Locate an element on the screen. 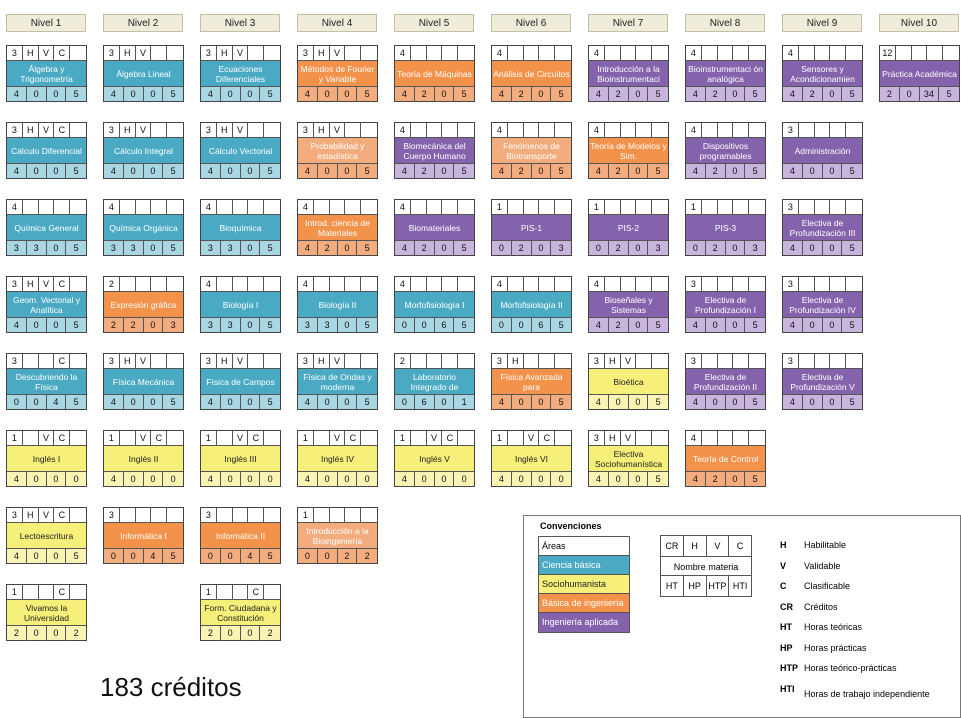 This screenshot has height=718, width=961. key-bottom-cell: HTI is located at coordinates (740, 586).